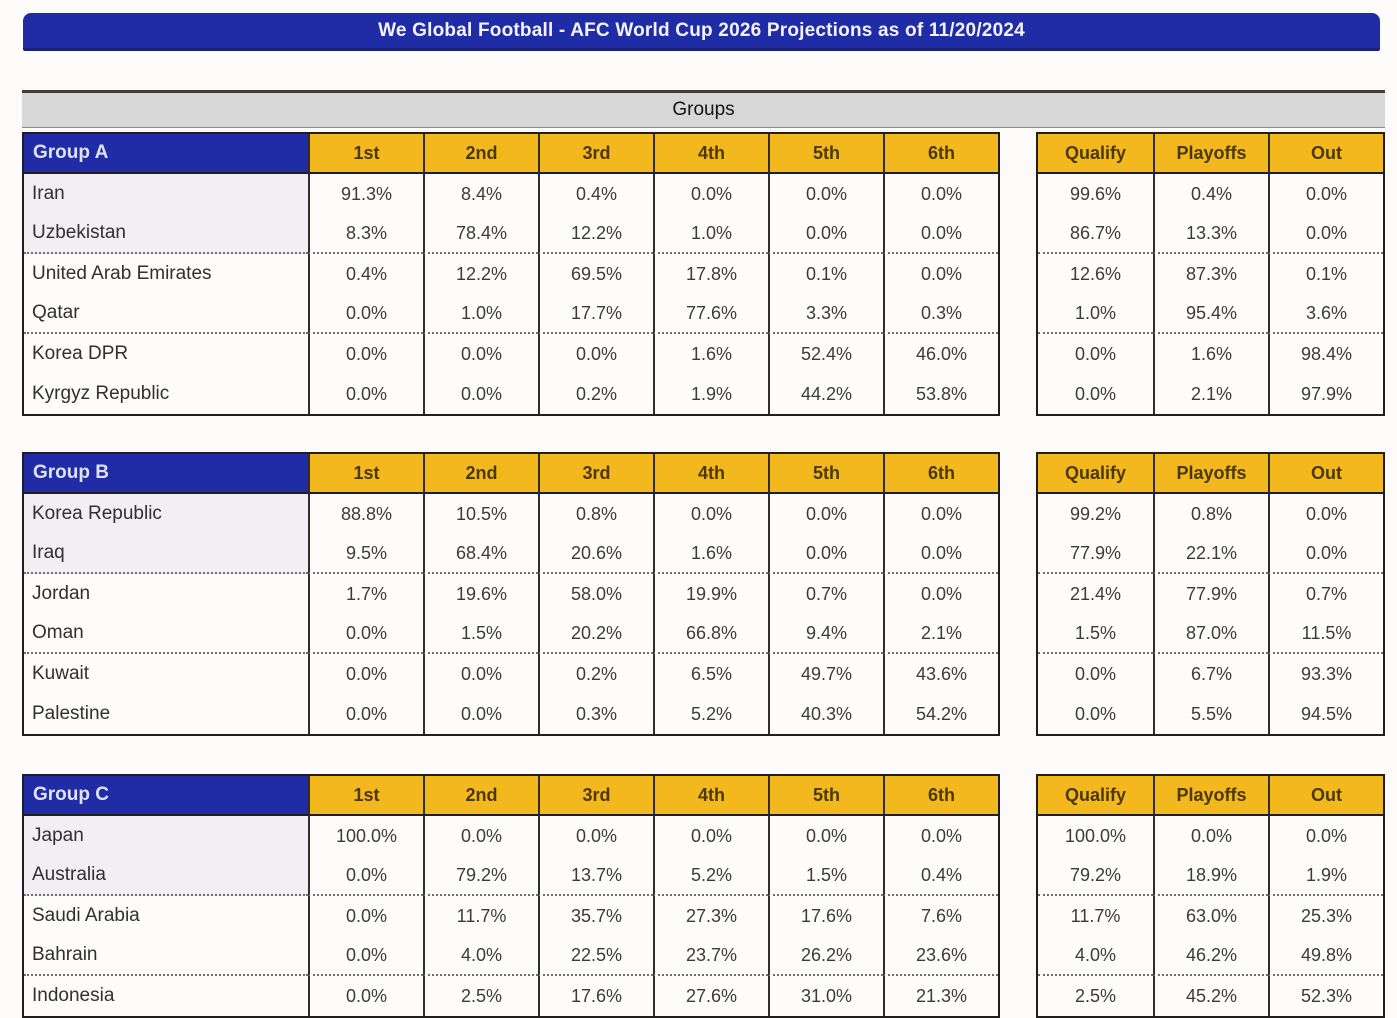 This screenshot has height=1018, width=1397. What do you see at coordinates (703, 109) in the screenshot?
I see `section-header-label: Groups` at bounding box center [703, 109].